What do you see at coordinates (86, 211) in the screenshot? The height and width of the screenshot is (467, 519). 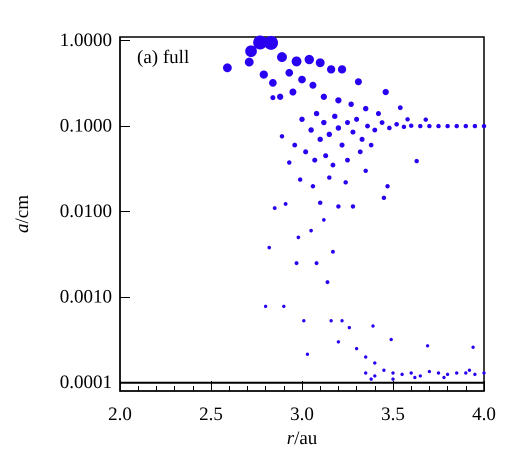 I see `y-tick-label: 0.0100` at bounding box center [86, 211].